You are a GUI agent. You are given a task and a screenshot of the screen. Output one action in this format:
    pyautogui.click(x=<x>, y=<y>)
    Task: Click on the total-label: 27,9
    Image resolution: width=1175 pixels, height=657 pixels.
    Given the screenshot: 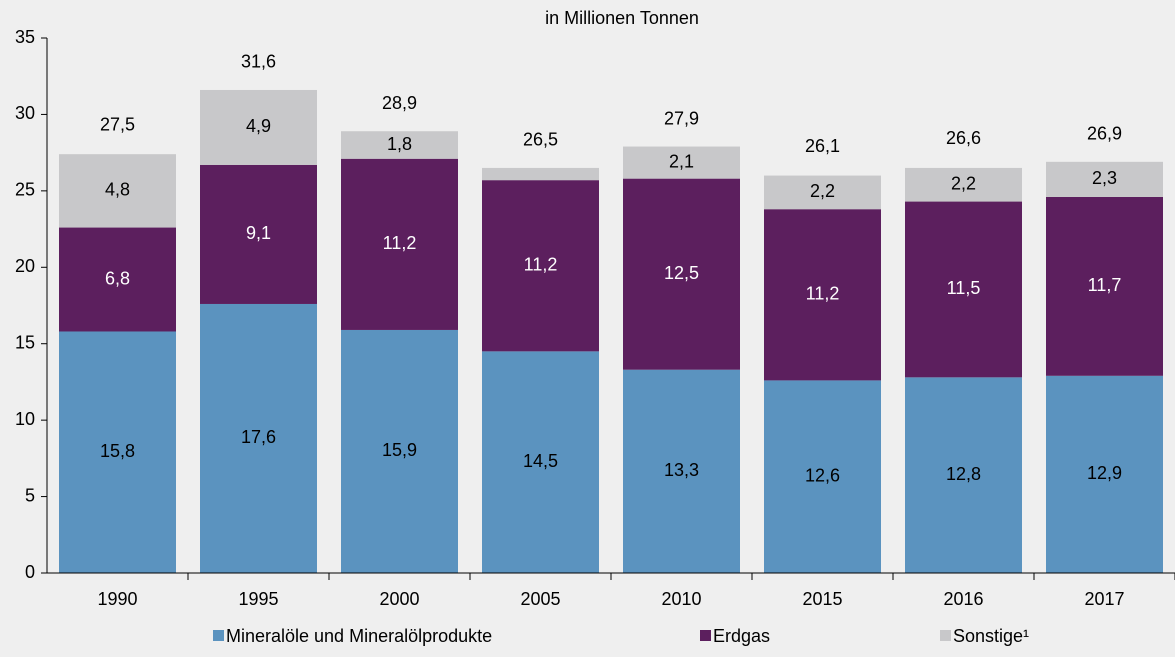 What is the action you would take?
    pyautogui.click(x=681, y=118)
    